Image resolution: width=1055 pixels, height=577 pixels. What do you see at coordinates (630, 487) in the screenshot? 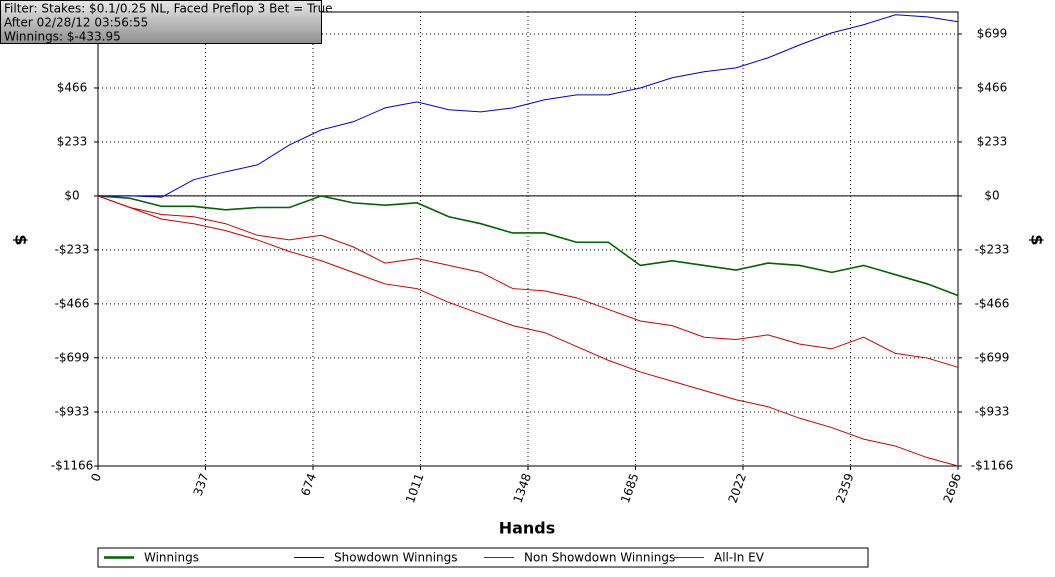
I see `x-tick-label: 1685` at bounding box center [630, 487].